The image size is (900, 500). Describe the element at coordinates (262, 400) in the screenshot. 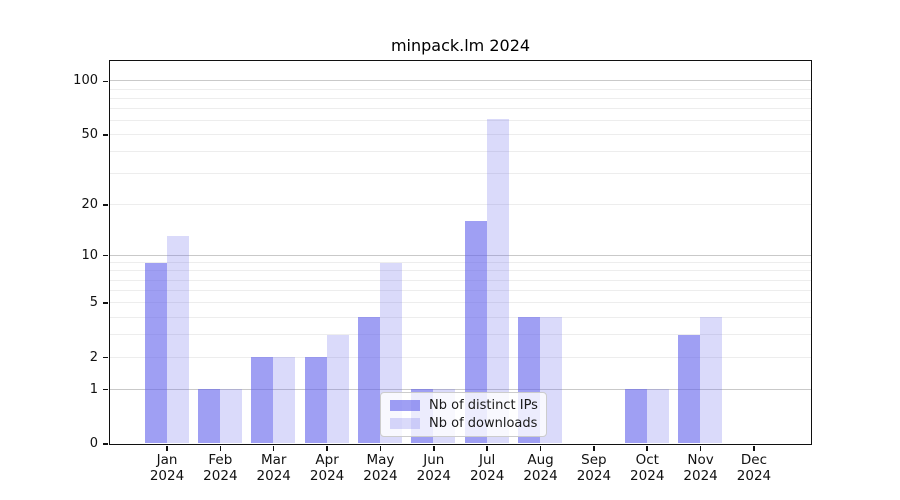

I see `bar-nb-of-distinct-ips-mar` at that location.